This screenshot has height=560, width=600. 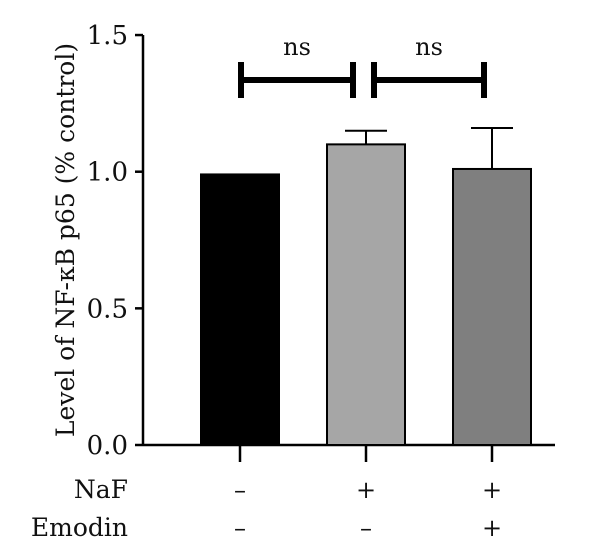 I want to click on y-tick-label: 0.0, so click(x=107, y=446).